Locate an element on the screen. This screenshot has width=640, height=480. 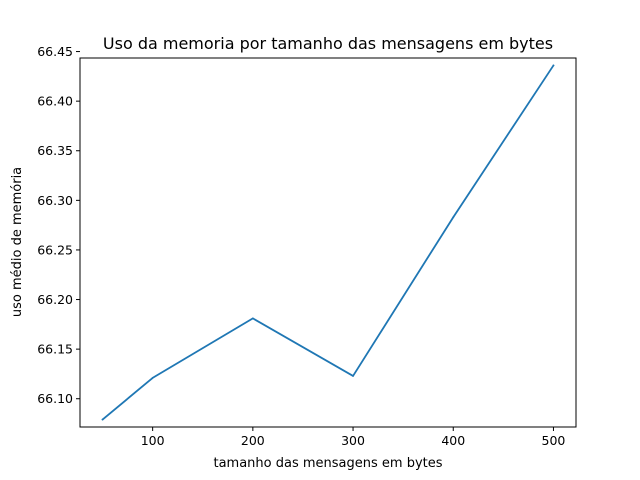
x-axis: 100 200 300 400 500 is located at coordinates (353, 437).